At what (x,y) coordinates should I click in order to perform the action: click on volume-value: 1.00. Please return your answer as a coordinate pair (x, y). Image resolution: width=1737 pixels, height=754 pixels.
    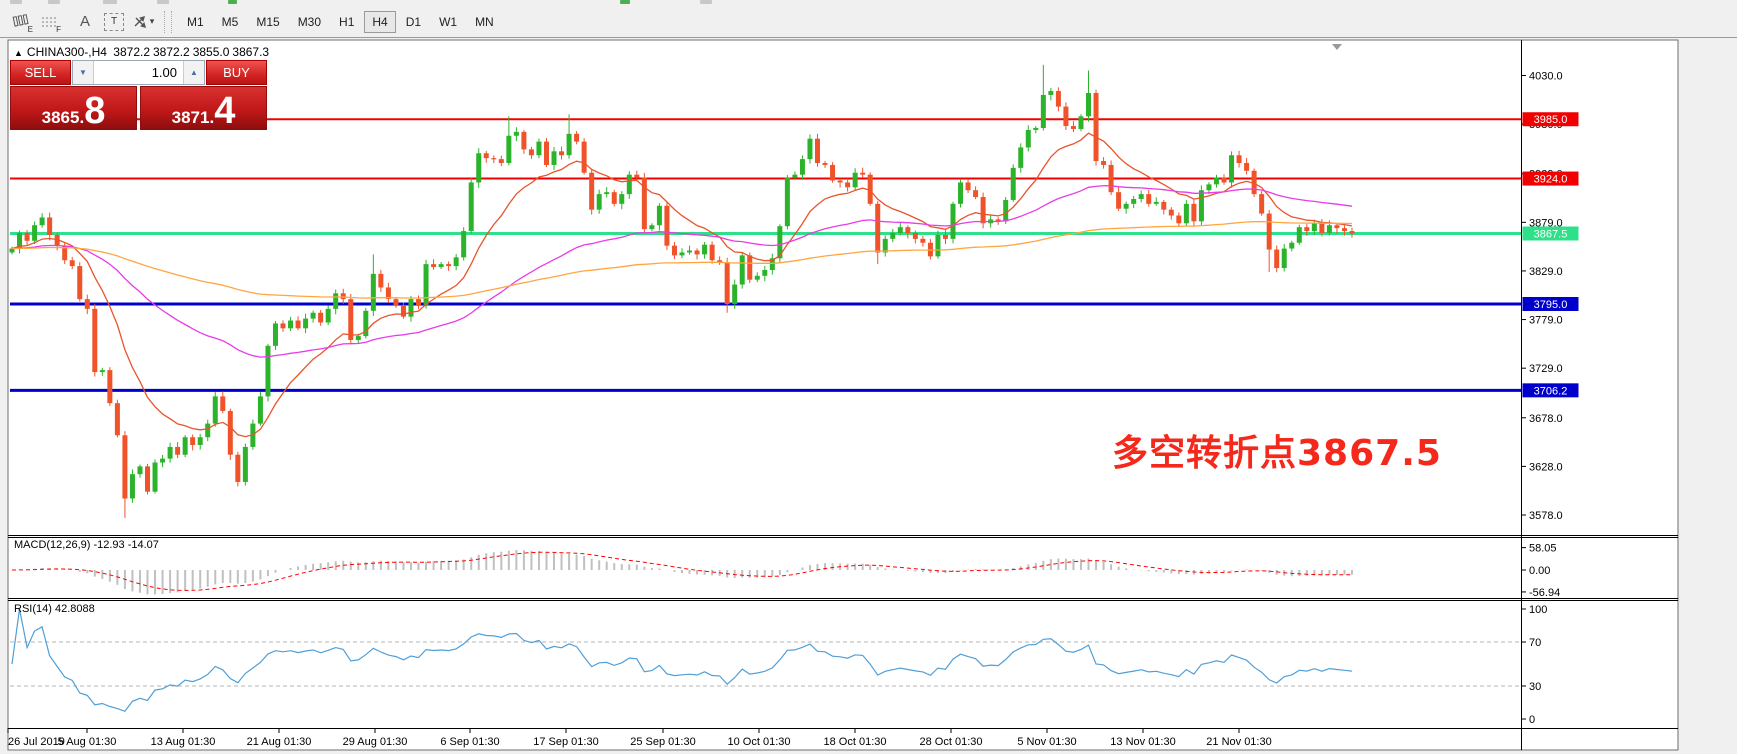
    Looking at the image, I should click on (164, 72).